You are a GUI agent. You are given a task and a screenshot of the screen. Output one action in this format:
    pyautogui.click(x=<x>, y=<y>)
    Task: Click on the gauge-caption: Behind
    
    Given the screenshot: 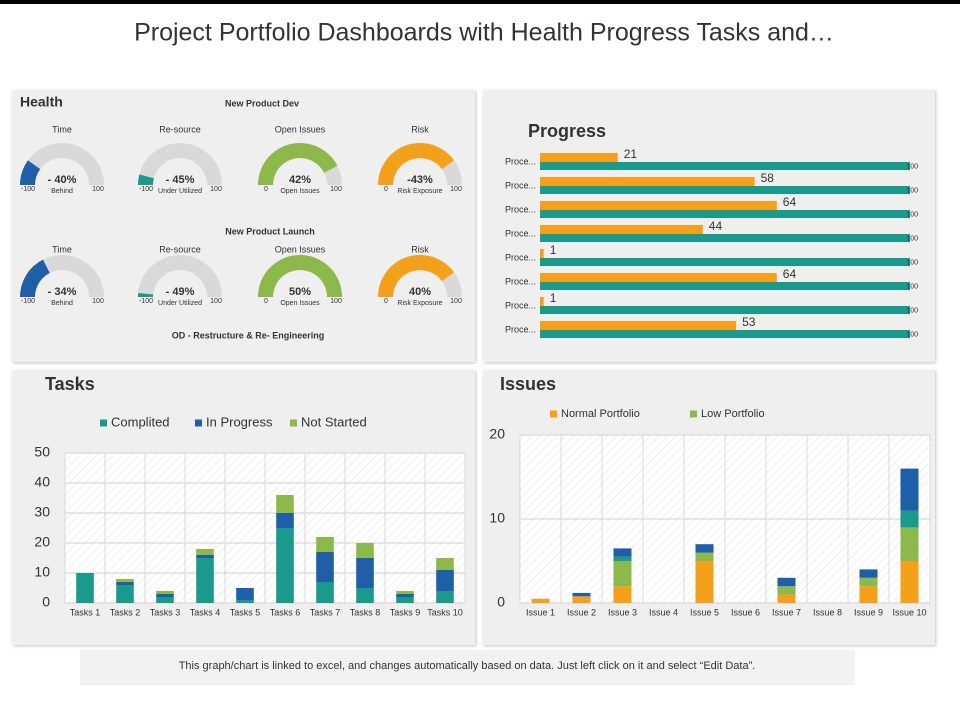 What is the action you would take?
    pyautogui.click(x=62, y=191)
    